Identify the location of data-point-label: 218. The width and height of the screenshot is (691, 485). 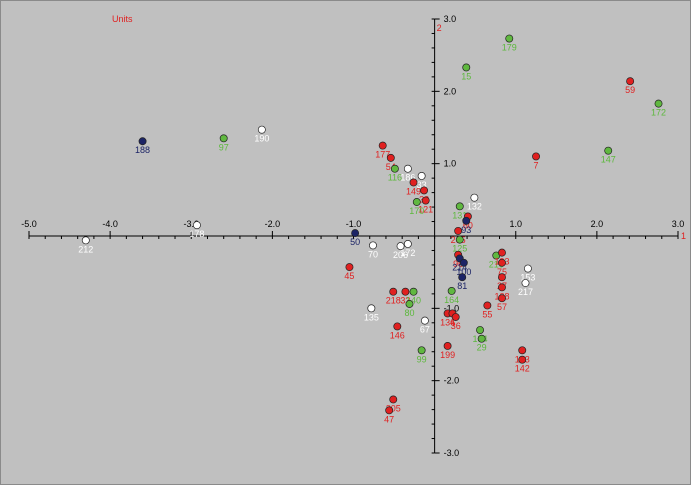
(393, 301).